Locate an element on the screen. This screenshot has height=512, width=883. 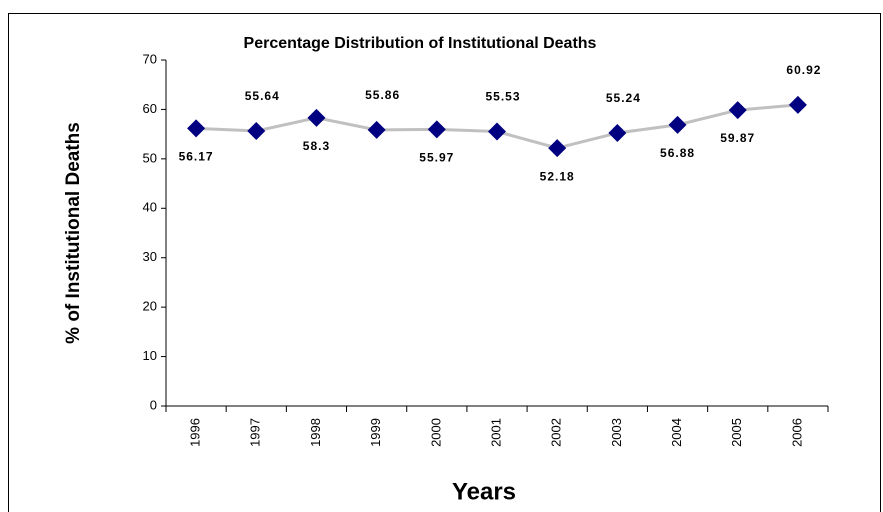
data-label: 55.53 is located at coordinates (502, 97).